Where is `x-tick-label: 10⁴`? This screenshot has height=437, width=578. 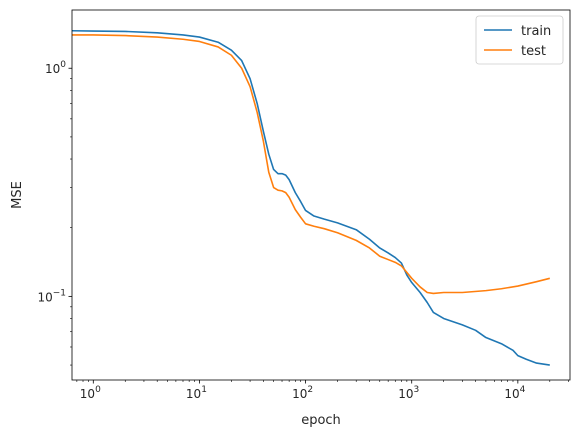
x-tick-label: 10⁴ is located at coordinates (514, 393).